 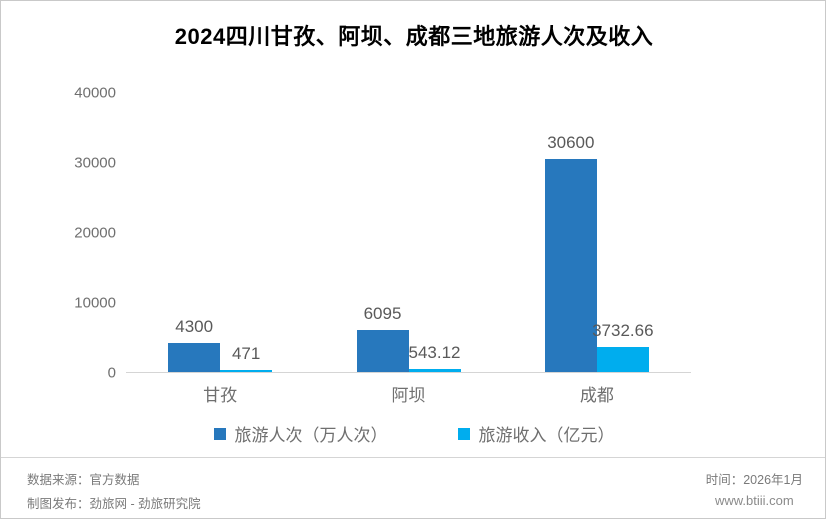 What do you see at coordinates (623, 330) in the screenshot?
I see `bar-value-label: 3732.66` at bounding box center [623, 330].